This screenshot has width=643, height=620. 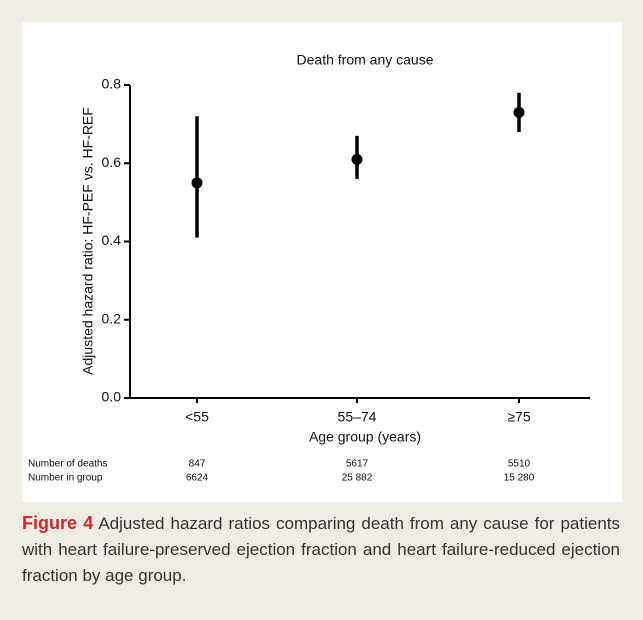 I want to click on x-tick-label: <55, so click(x=197, y=417).